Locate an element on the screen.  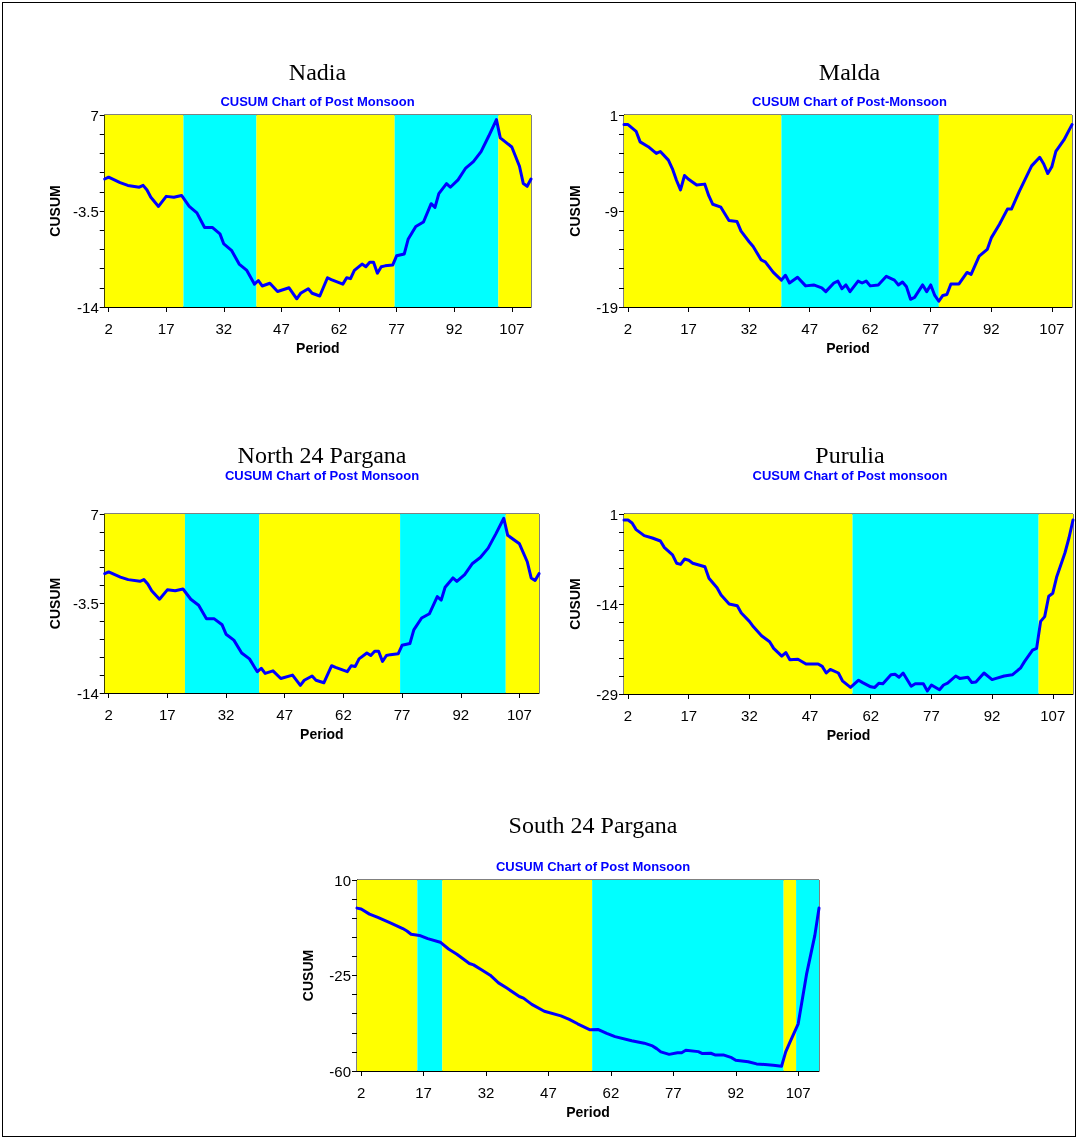
chart-title: North 24 Pargana is located at coordinates (322, 455).